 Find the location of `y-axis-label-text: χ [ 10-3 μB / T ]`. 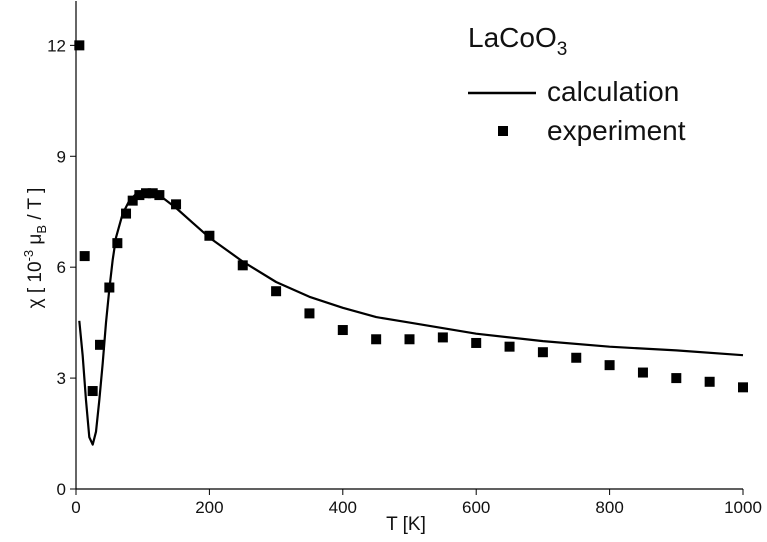

y-axis-label-text: χ [ 10-3 μB / T ] is located at coordinates (35, 248).